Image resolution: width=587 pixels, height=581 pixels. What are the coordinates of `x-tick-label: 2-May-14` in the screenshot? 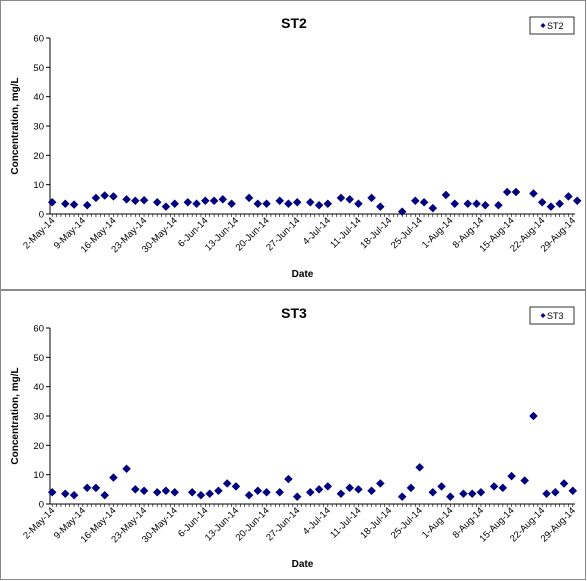 It's located at (39, 233).